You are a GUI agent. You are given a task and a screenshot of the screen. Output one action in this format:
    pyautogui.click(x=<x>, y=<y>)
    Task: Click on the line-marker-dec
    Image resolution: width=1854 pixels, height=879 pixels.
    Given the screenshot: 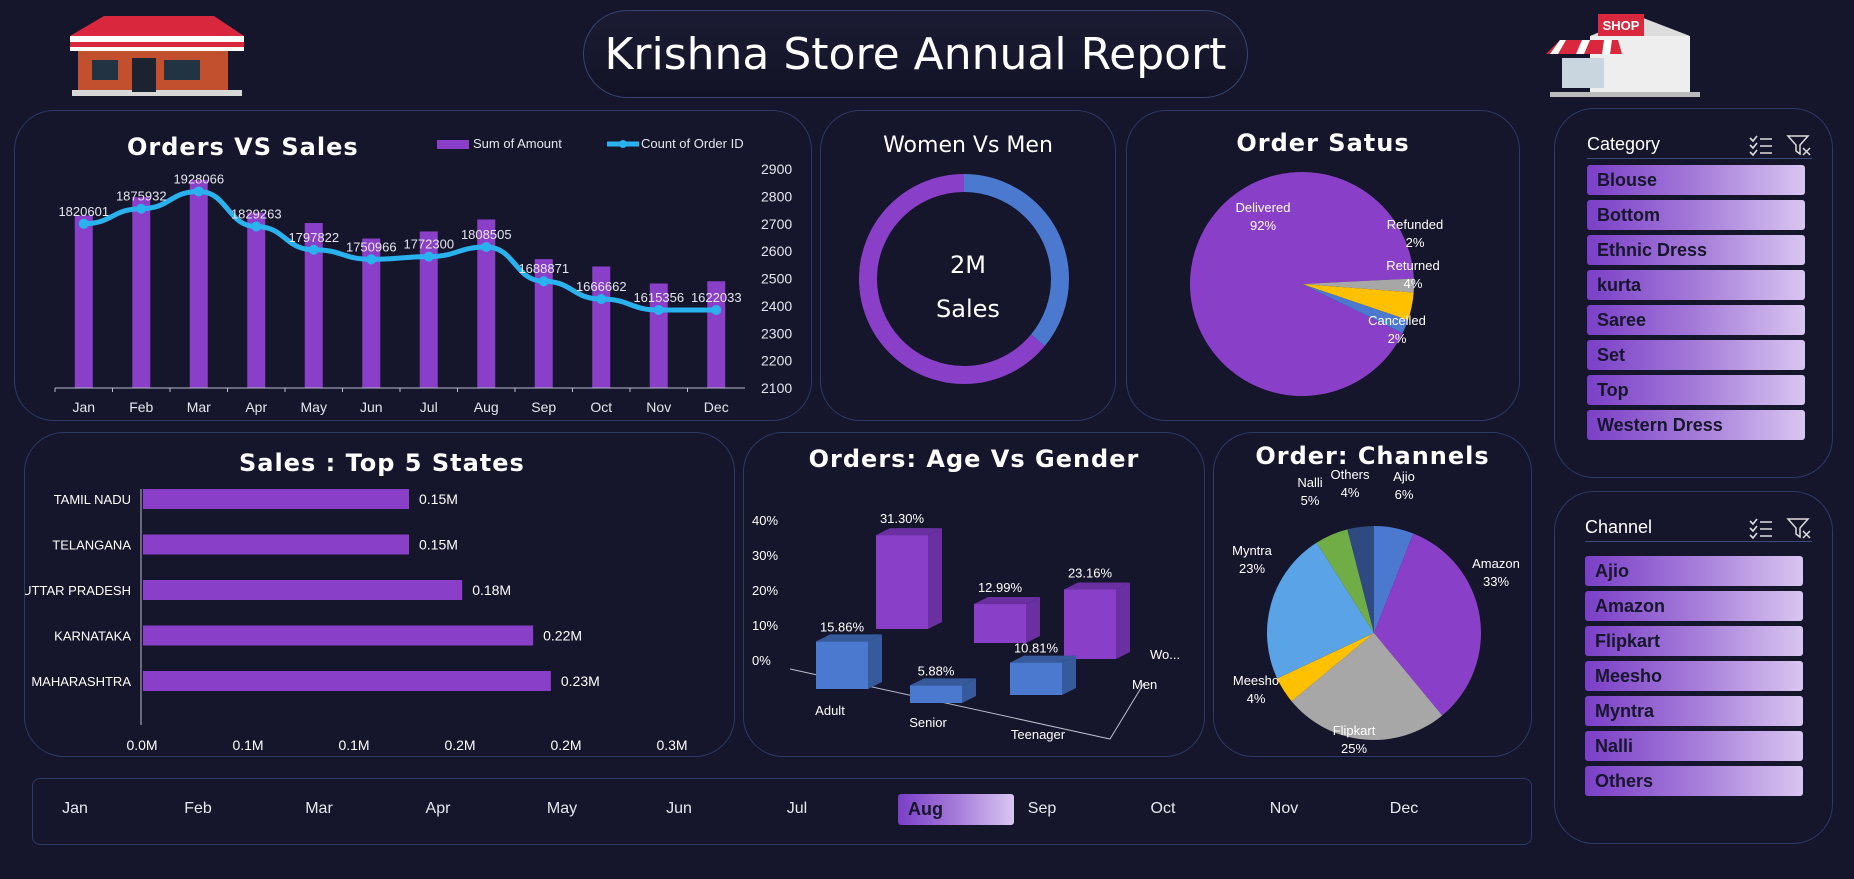 What is the action you would take?
    pyautogui.click(x=716, y=309)
    